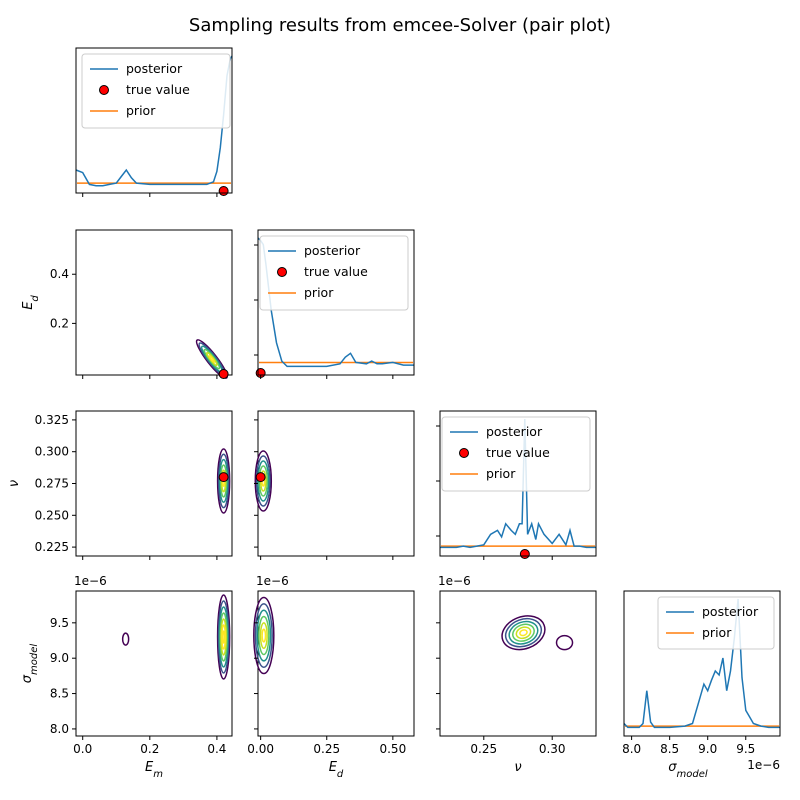 Image resolution: width=800 pixels, height=800 pixels. I want to click on sigma_model-row-ytick-label: 8.0, so click(59, 729).